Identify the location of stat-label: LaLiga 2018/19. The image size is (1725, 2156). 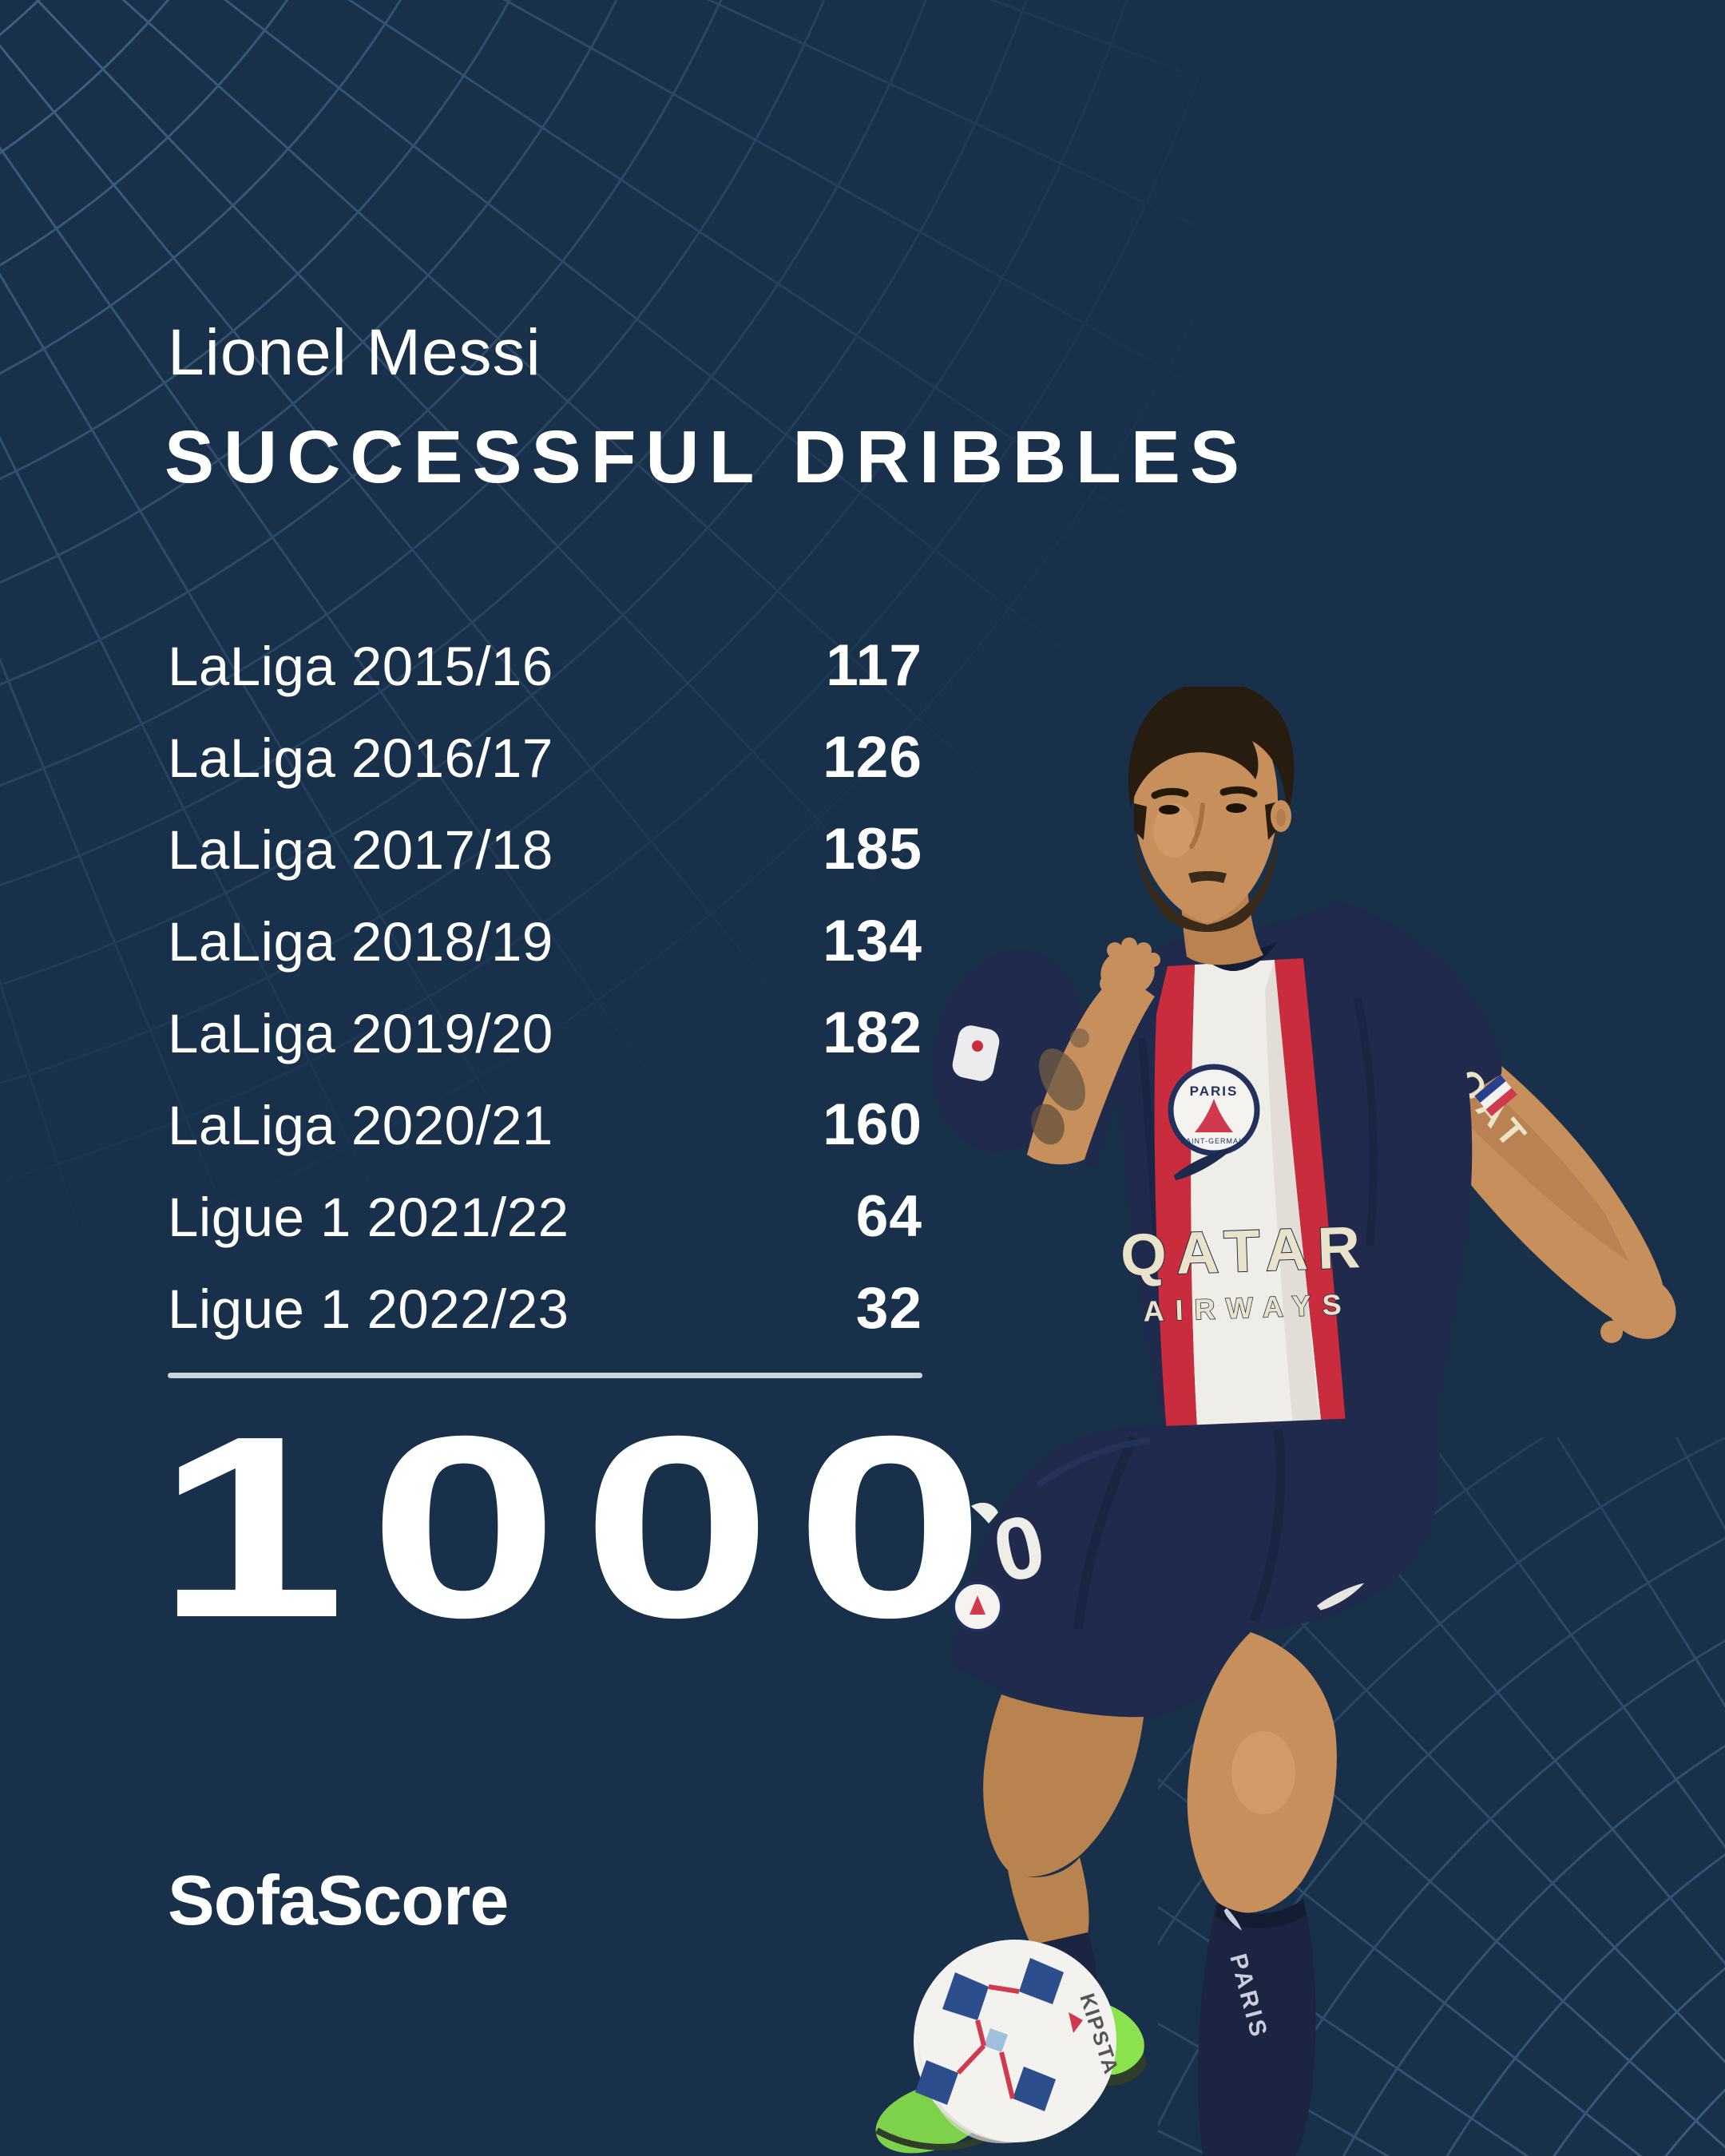
(361, 942).